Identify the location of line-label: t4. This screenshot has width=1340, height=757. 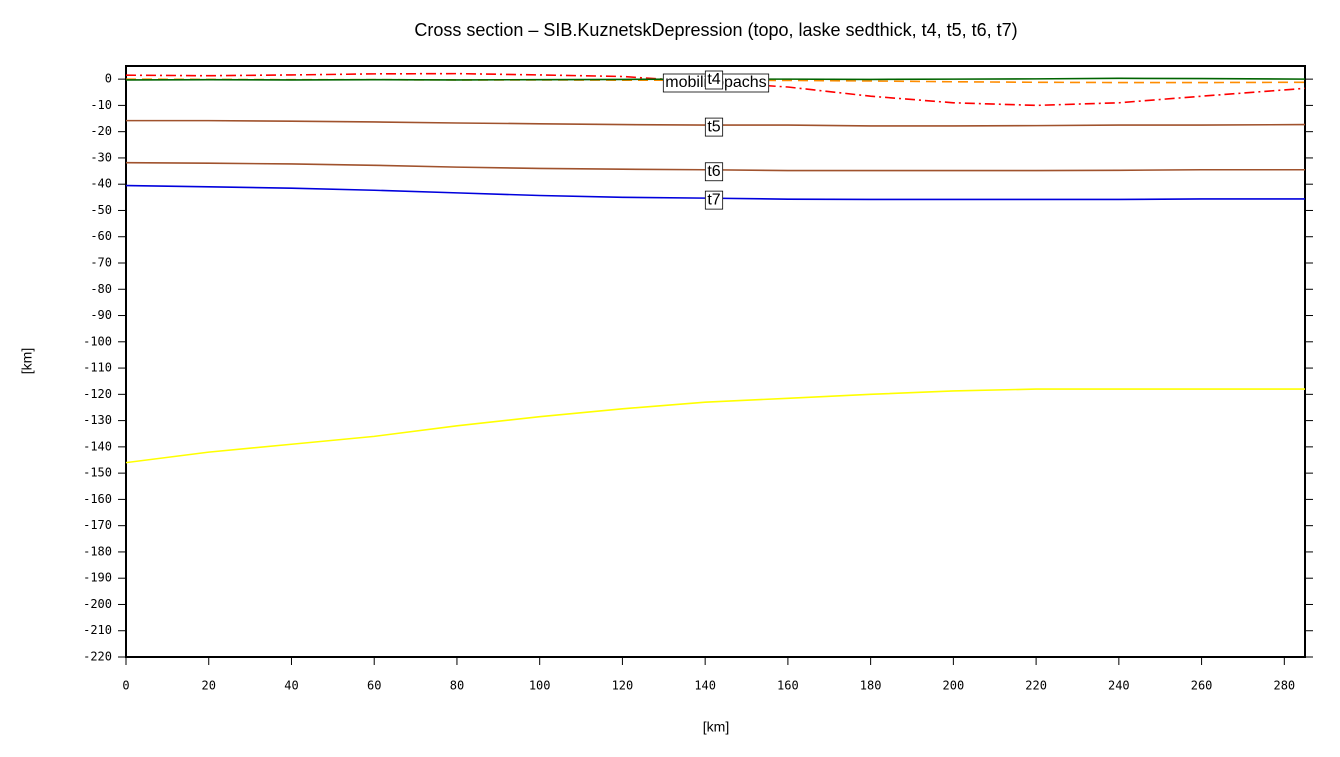
(713, 79).